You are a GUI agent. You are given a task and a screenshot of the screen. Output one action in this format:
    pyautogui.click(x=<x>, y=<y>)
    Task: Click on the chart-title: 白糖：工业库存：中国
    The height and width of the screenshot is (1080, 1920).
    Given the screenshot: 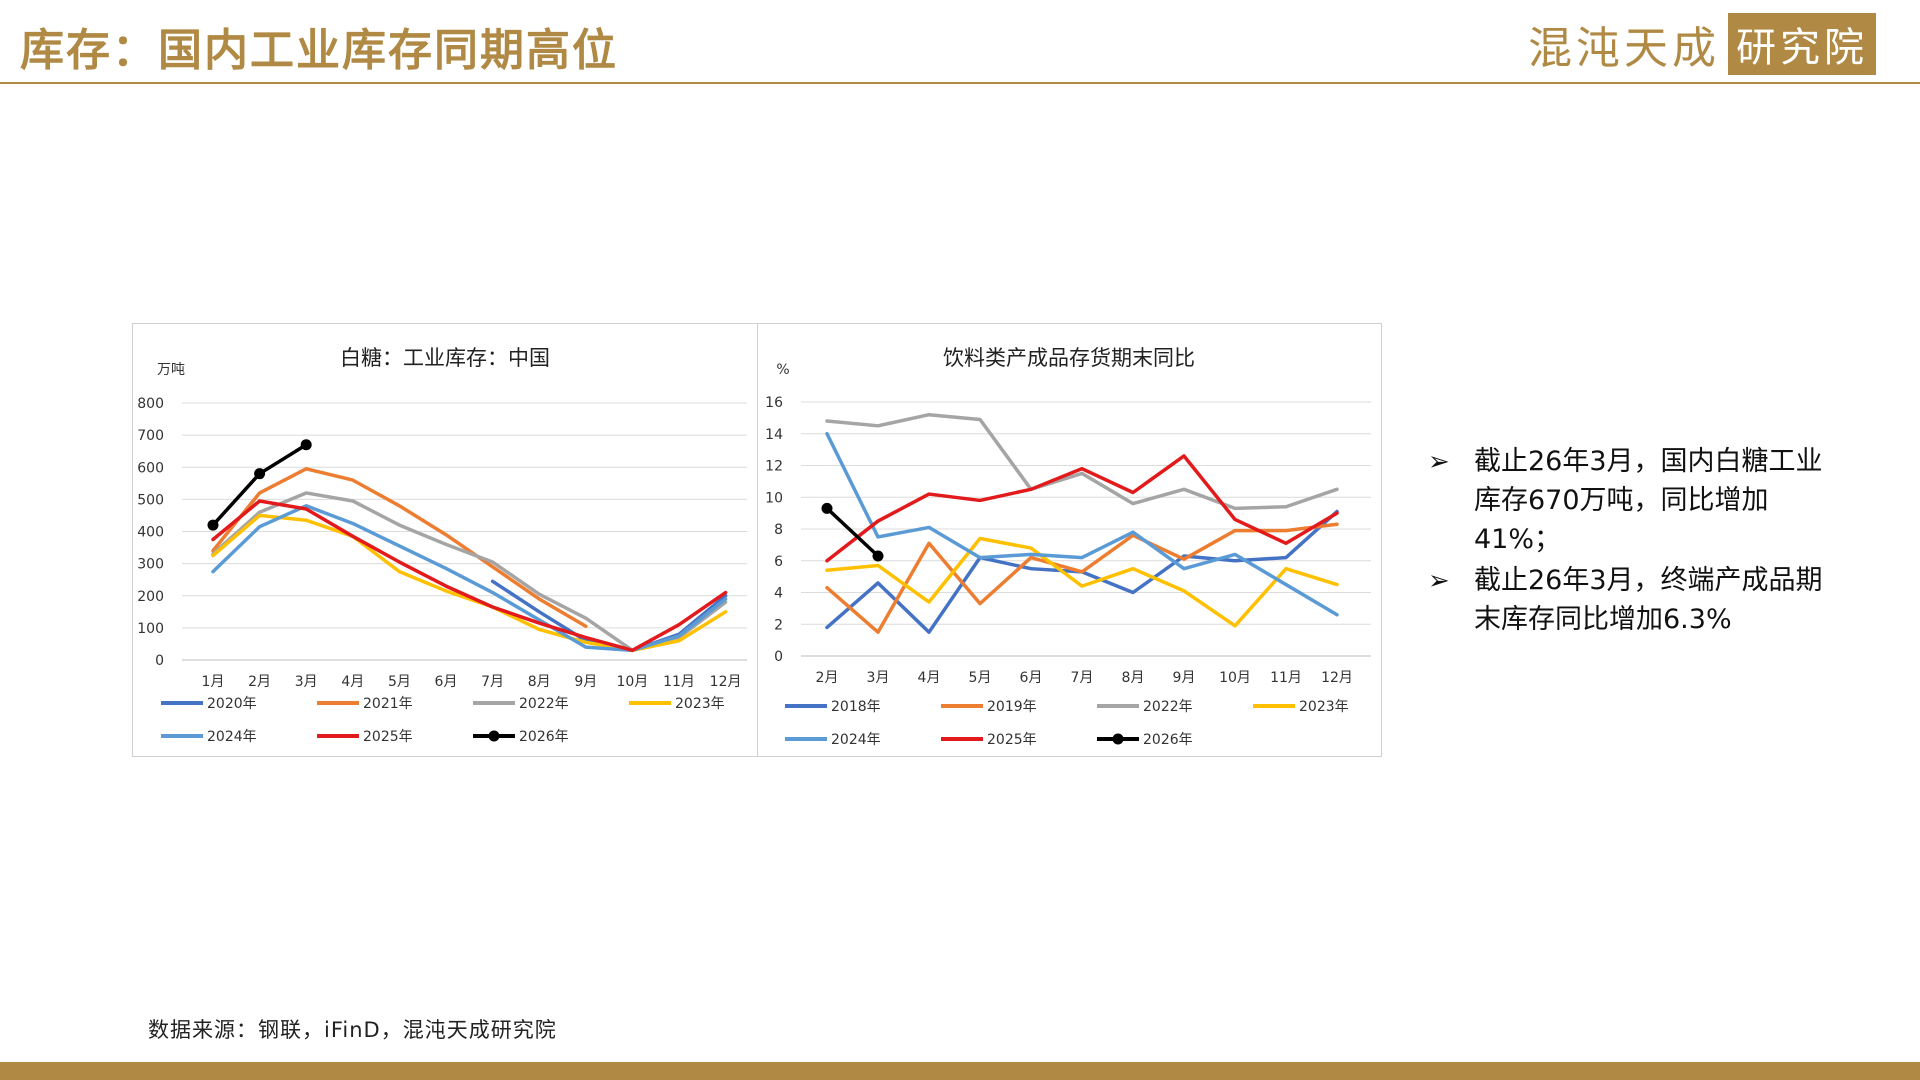 What is the action you would take?
    pyautogui.click(x=445, y=358)
    